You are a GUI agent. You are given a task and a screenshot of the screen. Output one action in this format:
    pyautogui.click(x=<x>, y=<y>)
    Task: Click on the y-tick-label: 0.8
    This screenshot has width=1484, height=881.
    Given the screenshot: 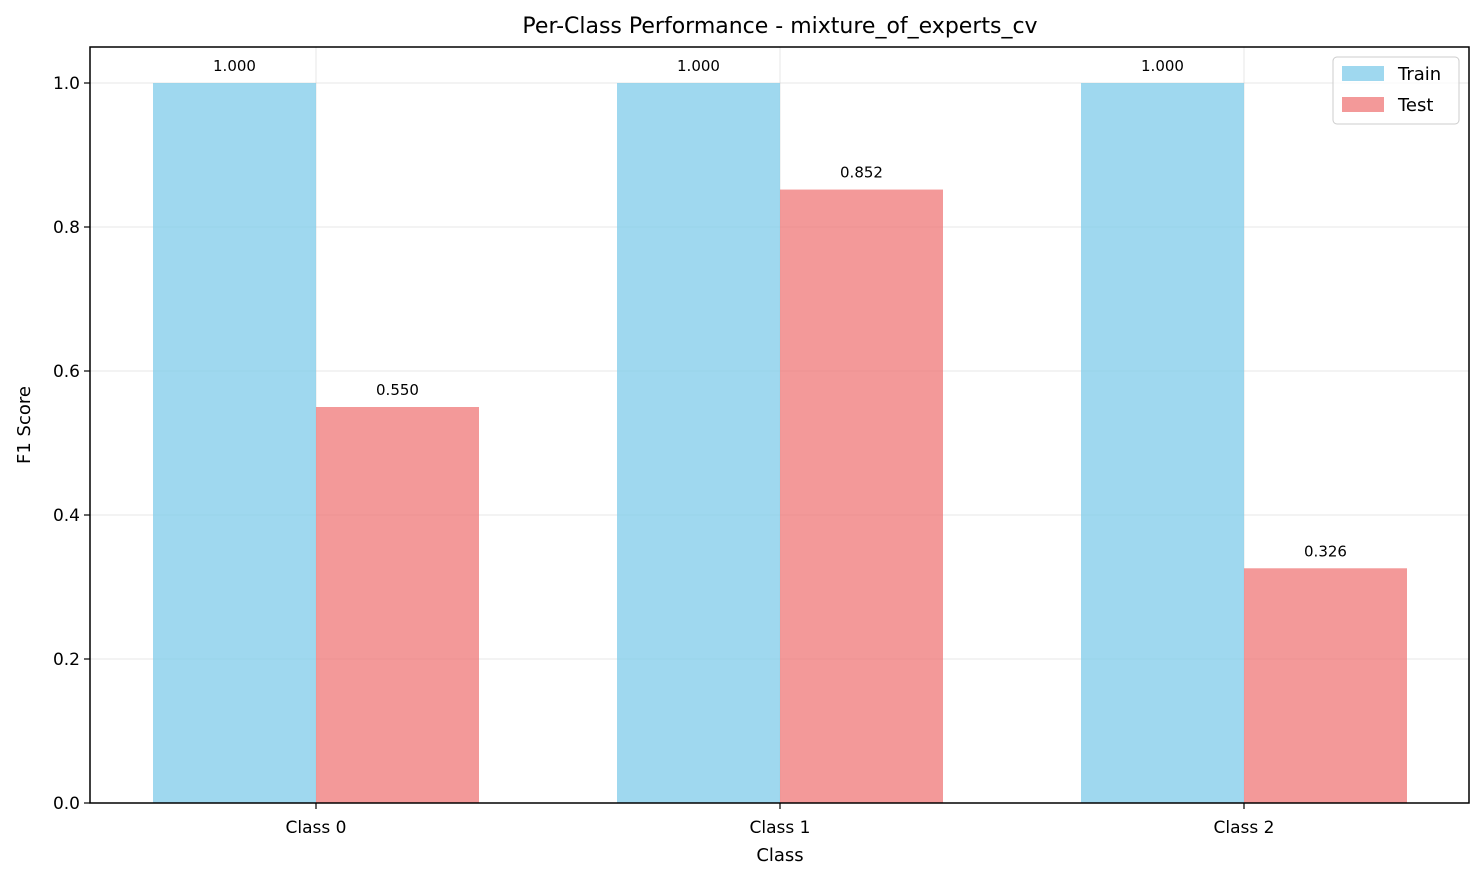 What is the action you would take?
    pyautogui.click(x=66, y=228)
    